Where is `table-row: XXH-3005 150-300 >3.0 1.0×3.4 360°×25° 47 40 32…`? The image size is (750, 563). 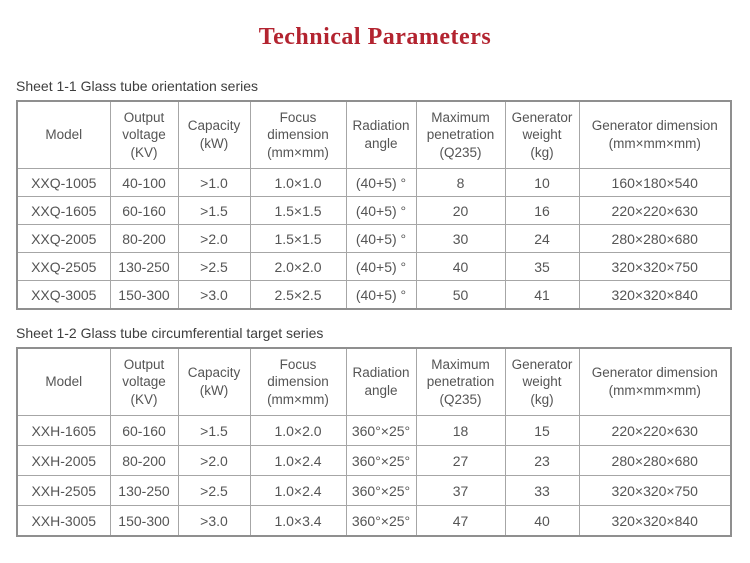 table-row: XXH-3005 150-300 >3.0 1.0×3.4 360°×25° 47 40 32… is located at coordinates (374, 521).